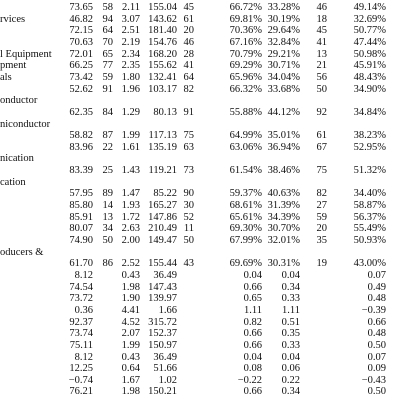  I want to click on table-cell: 0.04, so click(290, 275).